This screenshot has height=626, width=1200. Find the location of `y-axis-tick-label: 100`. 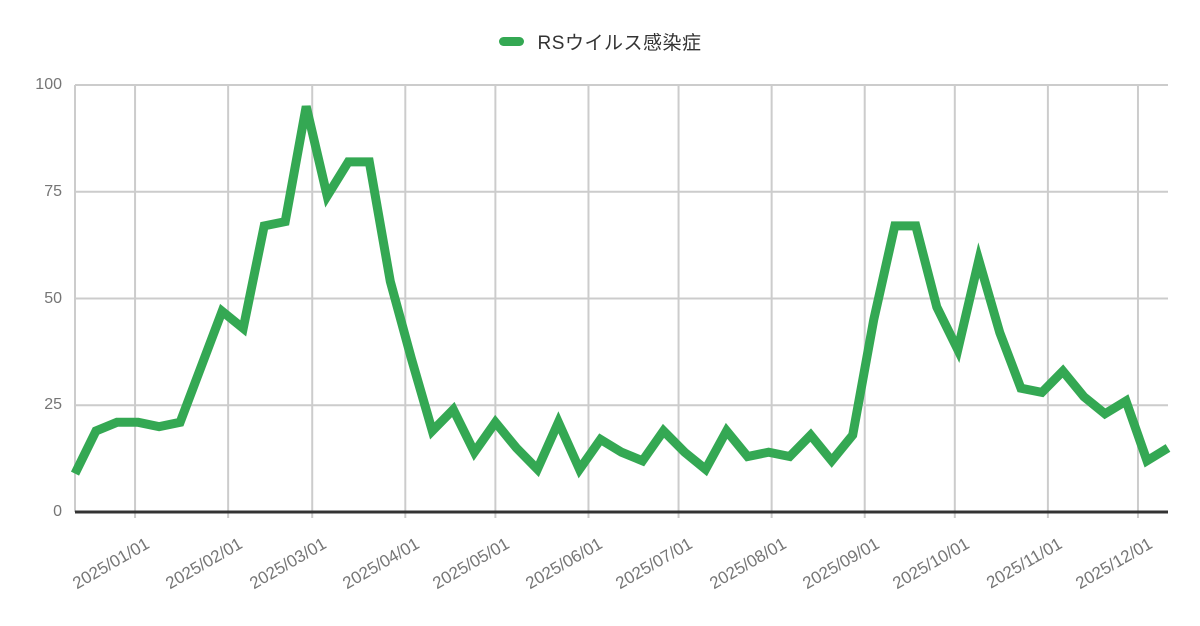

y-axis-tick-label: 100 is located at coordinates (48, 84).